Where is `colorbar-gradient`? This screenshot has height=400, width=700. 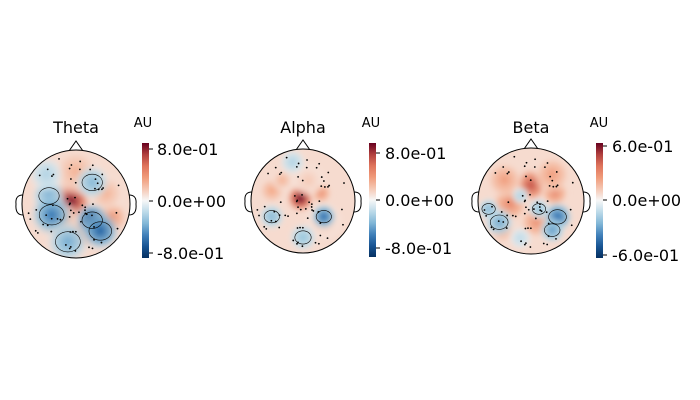 colorbar-gradient is located at coordinates (145, 200).